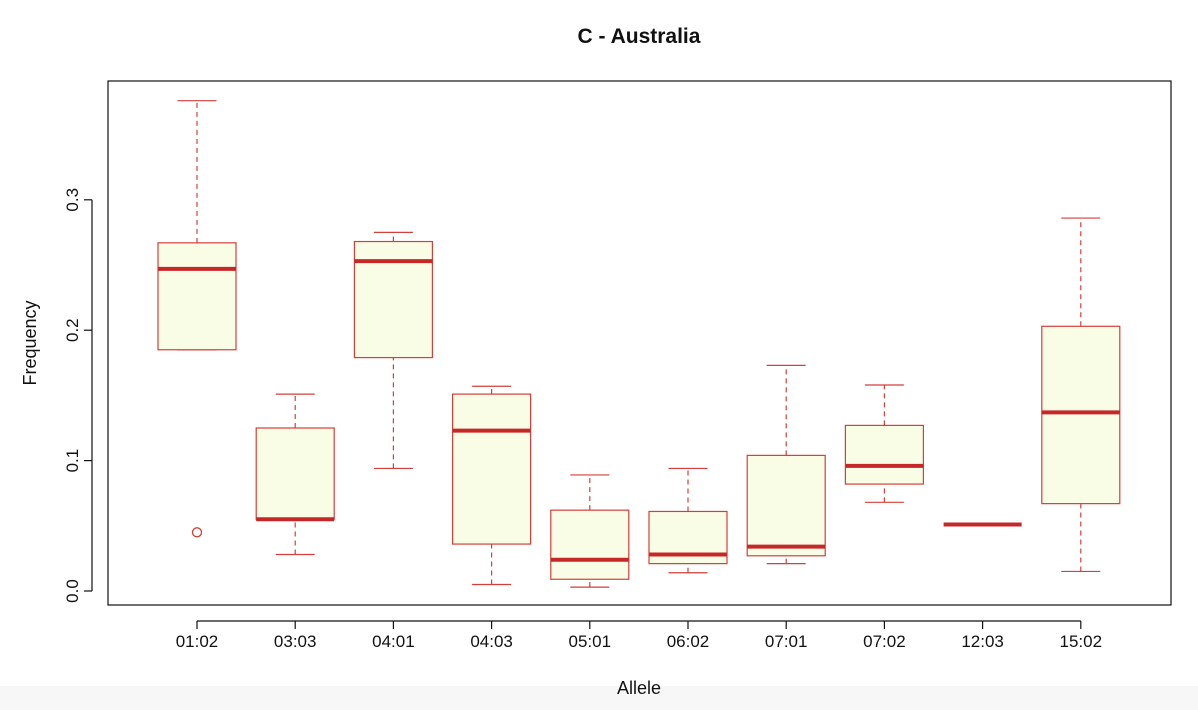 Image resolution: width=1198 pixels, height=710 pixels. Describe the element at coordinates (786, 641) in the screenshot. I see `x-tick-label: 07:01` at that location.